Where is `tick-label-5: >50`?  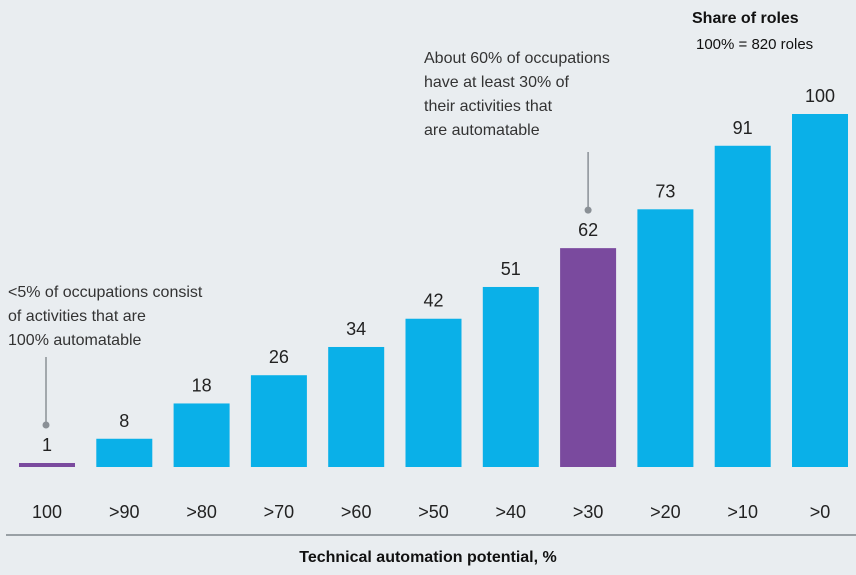 tick-label-5: >50 is located at coordinates (433, 512).